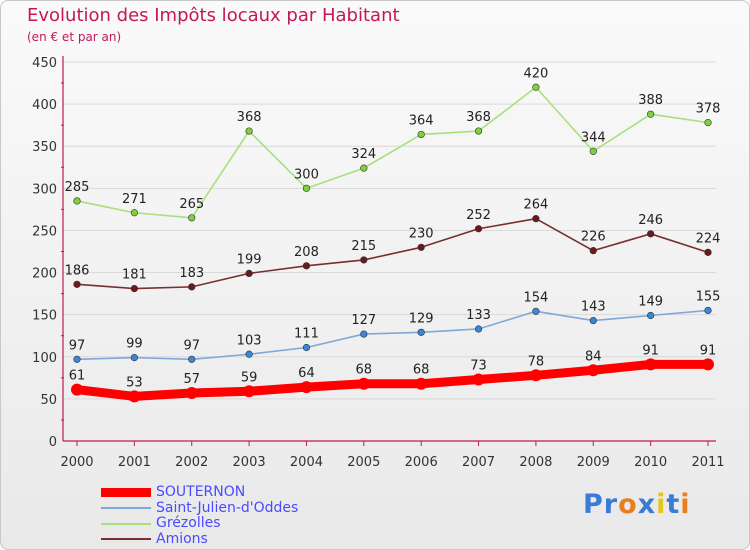  Describe the element at coordinates (478, 462) in the screenshot. I see `x-tick-label: 2007` at that location.